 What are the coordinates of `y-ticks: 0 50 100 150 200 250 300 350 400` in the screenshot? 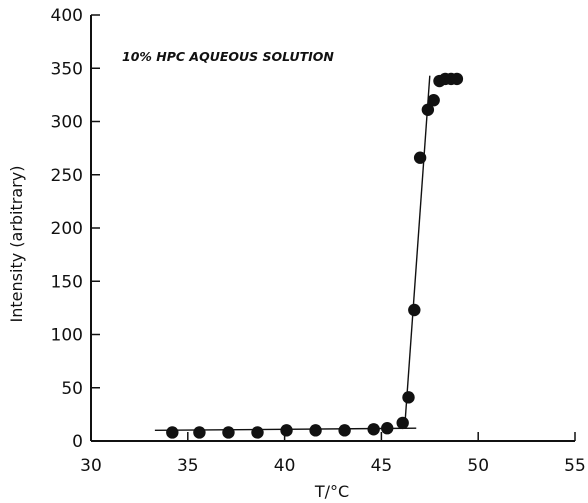 It's located at (75, 229).